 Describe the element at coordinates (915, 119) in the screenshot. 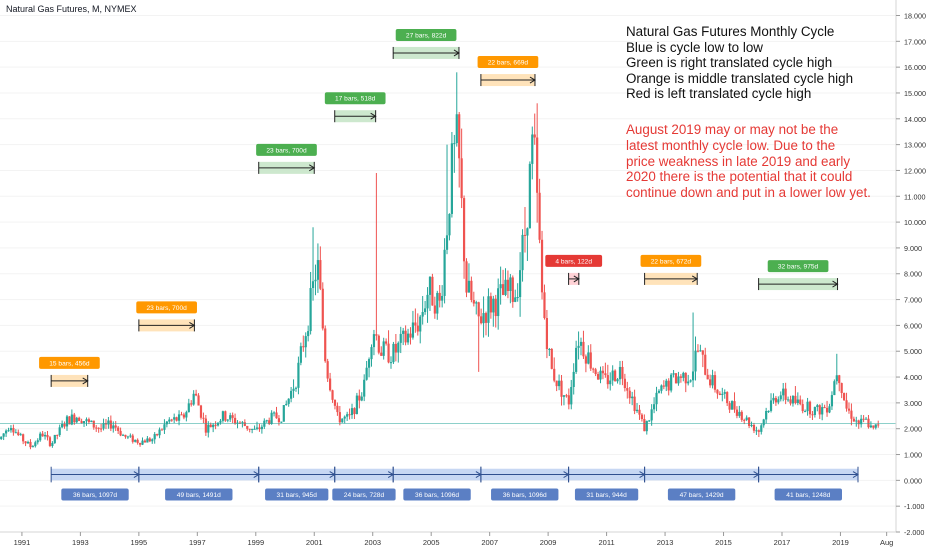

I see `y-tick-label: 14.000` at that location.